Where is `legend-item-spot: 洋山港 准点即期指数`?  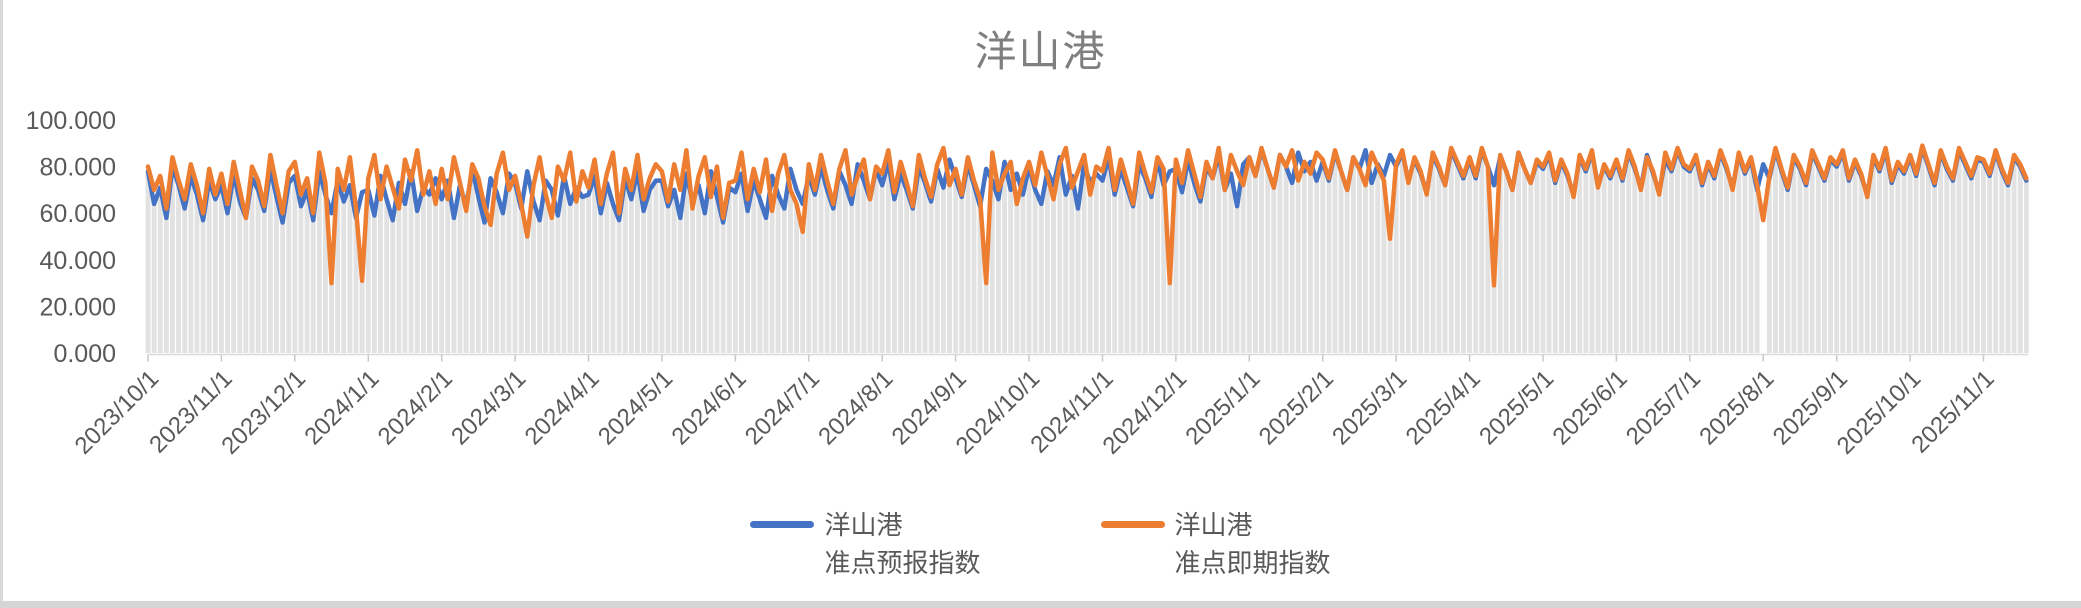
legend-item-spot: 洋山港 准点即期指数 is located at coordinates (1215, 544).